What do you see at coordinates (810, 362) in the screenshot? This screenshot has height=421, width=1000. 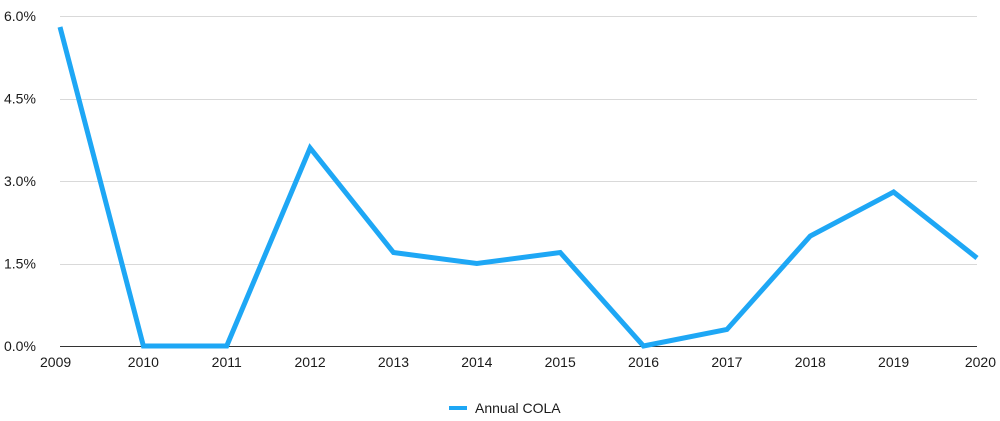 I see `x-tick-label: 2018` at bounding box center [810, 362].